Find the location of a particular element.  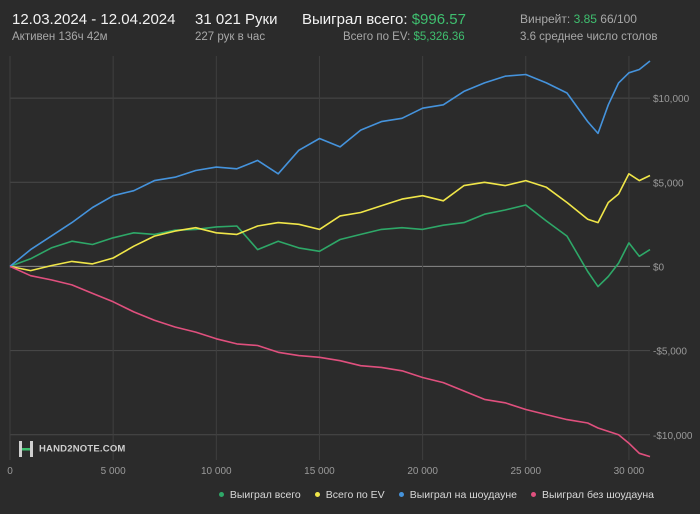

hand2note-logo-text: HAND2NOTE.COM is located at coordinates (82, 449).